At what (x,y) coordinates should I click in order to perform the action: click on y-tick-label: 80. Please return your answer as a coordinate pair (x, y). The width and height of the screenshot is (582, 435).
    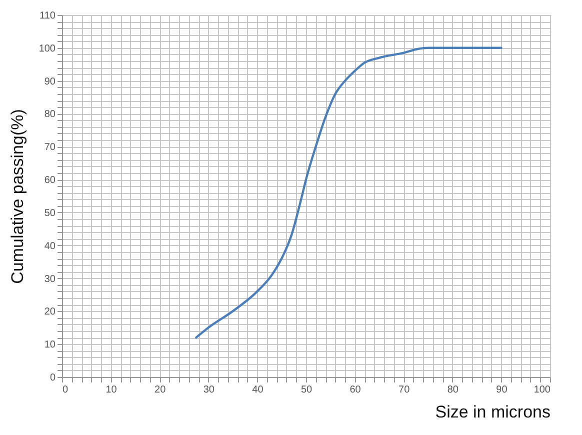
    Looking at the image, I should click on (50, 114).